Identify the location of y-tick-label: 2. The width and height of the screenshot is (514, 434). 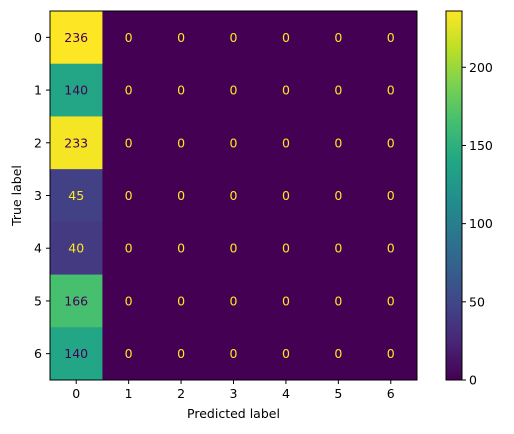
(38, 142).